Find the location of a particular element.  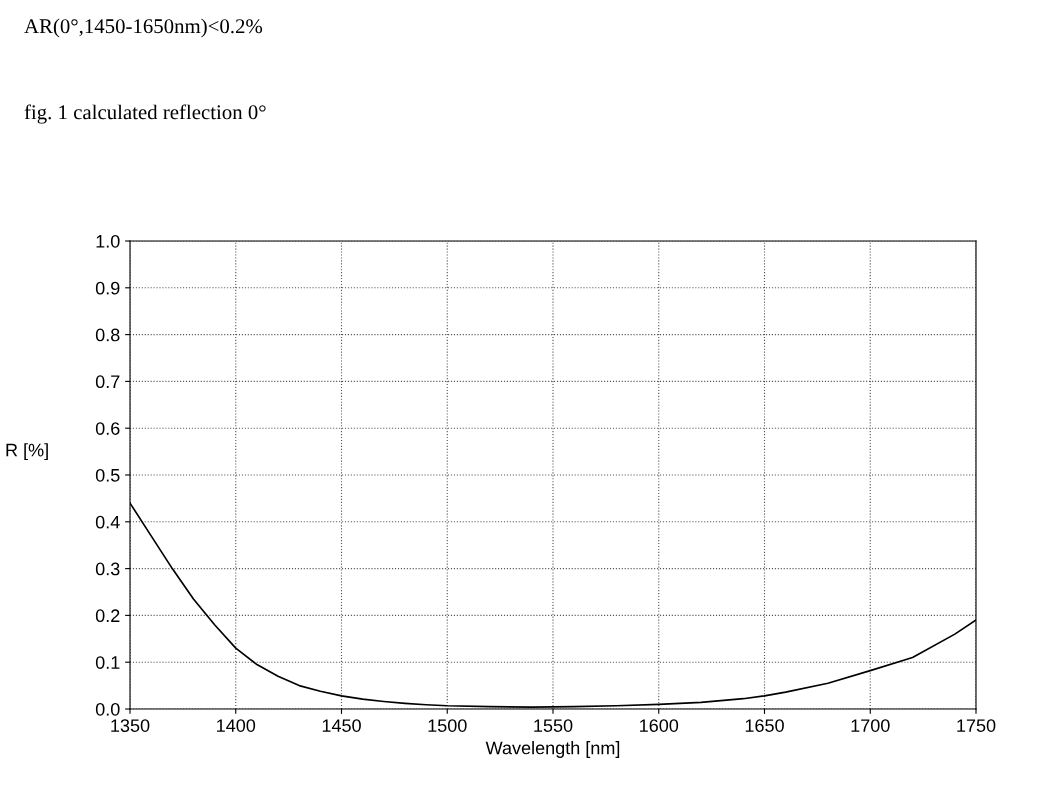

y-tick-label: 0.9 is located at coordinates (107, 288).